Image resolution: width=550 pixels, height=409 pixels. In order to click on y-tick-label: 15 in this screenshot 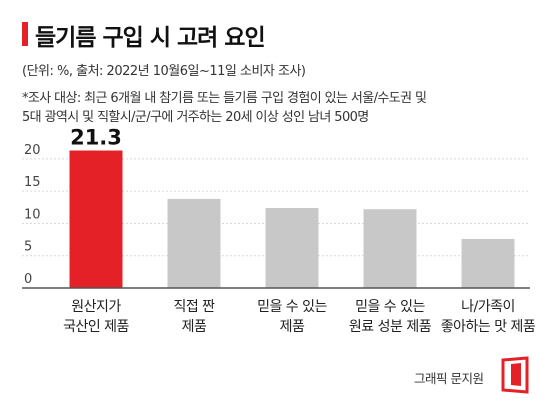, I will do `click(32, 182)`.